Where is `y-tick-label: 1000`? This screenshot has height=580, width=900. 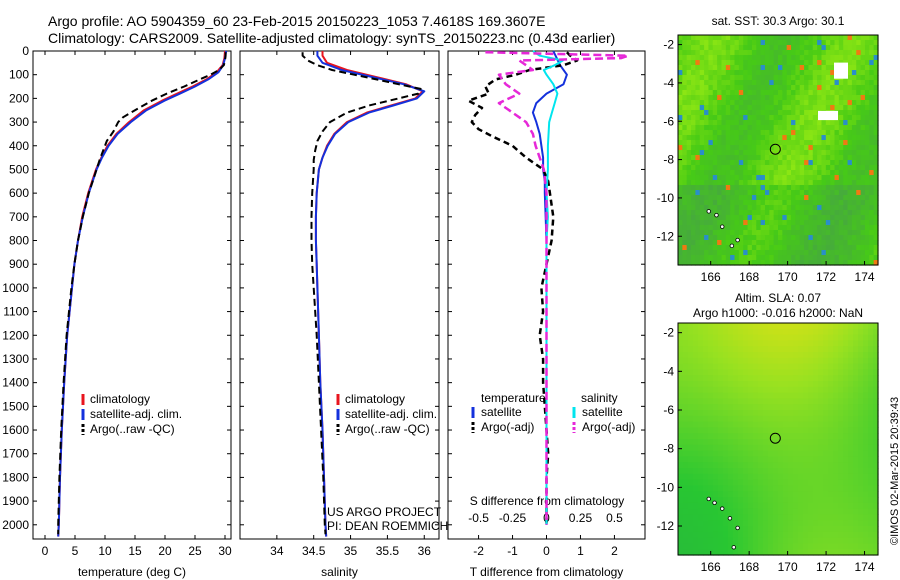
y-tick-label: 1000 is located at coordinates (15, 288).